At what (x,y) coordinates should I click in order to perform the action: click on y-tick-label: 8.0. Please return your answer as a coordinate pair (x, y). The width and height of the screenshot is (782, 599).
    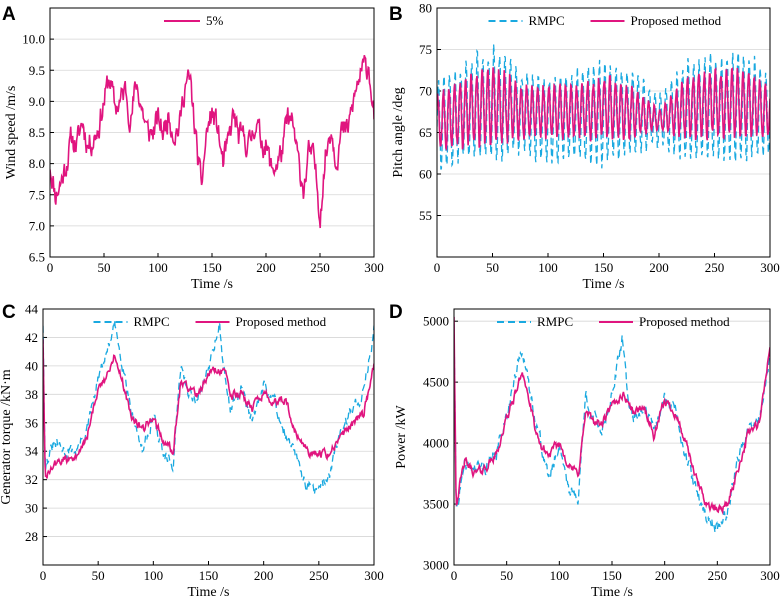
    Looking at the image, I should click on (37, 163).